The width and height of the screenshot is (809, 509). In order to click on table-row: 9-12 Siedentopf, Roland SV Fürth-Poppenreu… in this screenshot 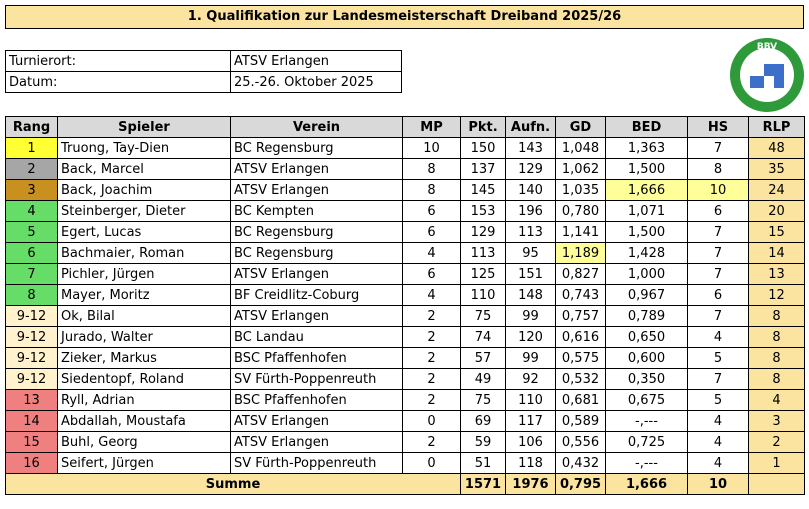, I will do `click(405, 379)`.